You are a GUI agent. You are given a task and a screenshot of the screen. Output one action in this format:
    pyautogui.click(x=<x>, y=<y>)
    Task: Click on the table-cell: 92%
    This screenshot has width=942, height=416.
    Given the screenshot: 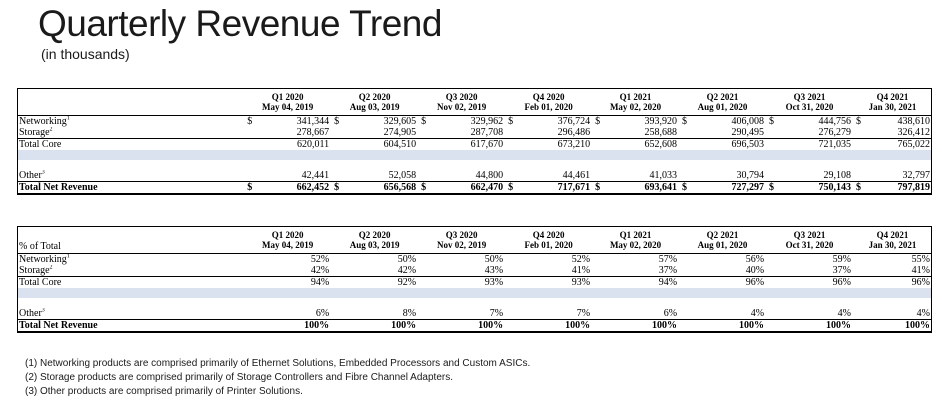 What is the action you would take?
    pyautogui.click(x=407, y=282)
    